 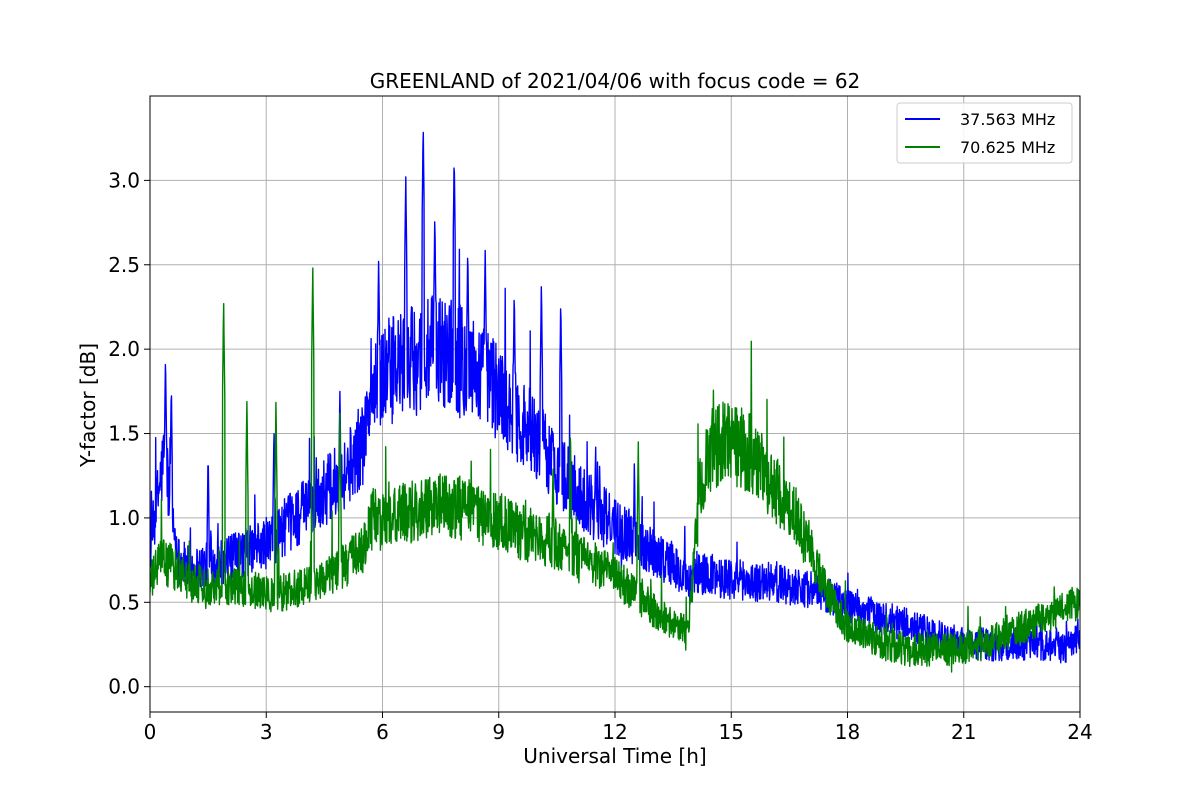 I want to click on y-tick-label: 1.0, so click(x=124, y=518).